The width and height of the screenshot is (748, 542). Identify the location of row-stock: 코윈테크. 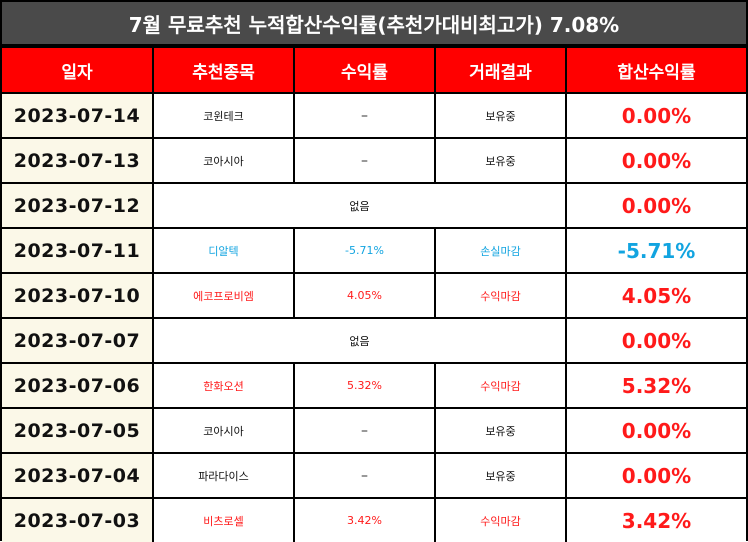
(223, 115).